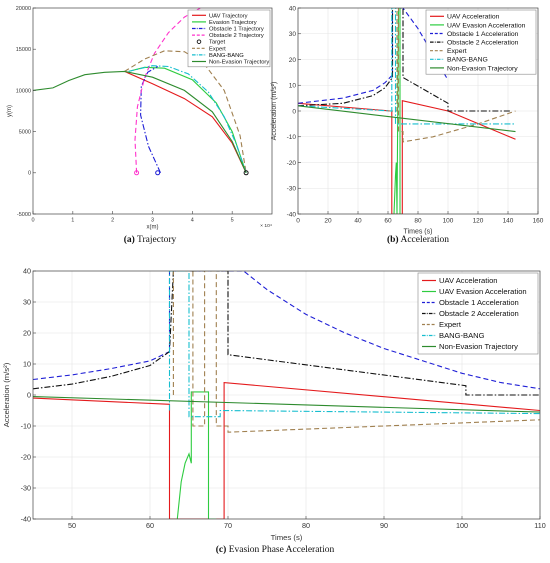 Image resolution: width=550 pixels, height=563 pixels. What do you see at coordinates (418, 232) in the screenshot?
I see `chart-b-x-axis-label: Times (s)` at bounding box center [418, 232].